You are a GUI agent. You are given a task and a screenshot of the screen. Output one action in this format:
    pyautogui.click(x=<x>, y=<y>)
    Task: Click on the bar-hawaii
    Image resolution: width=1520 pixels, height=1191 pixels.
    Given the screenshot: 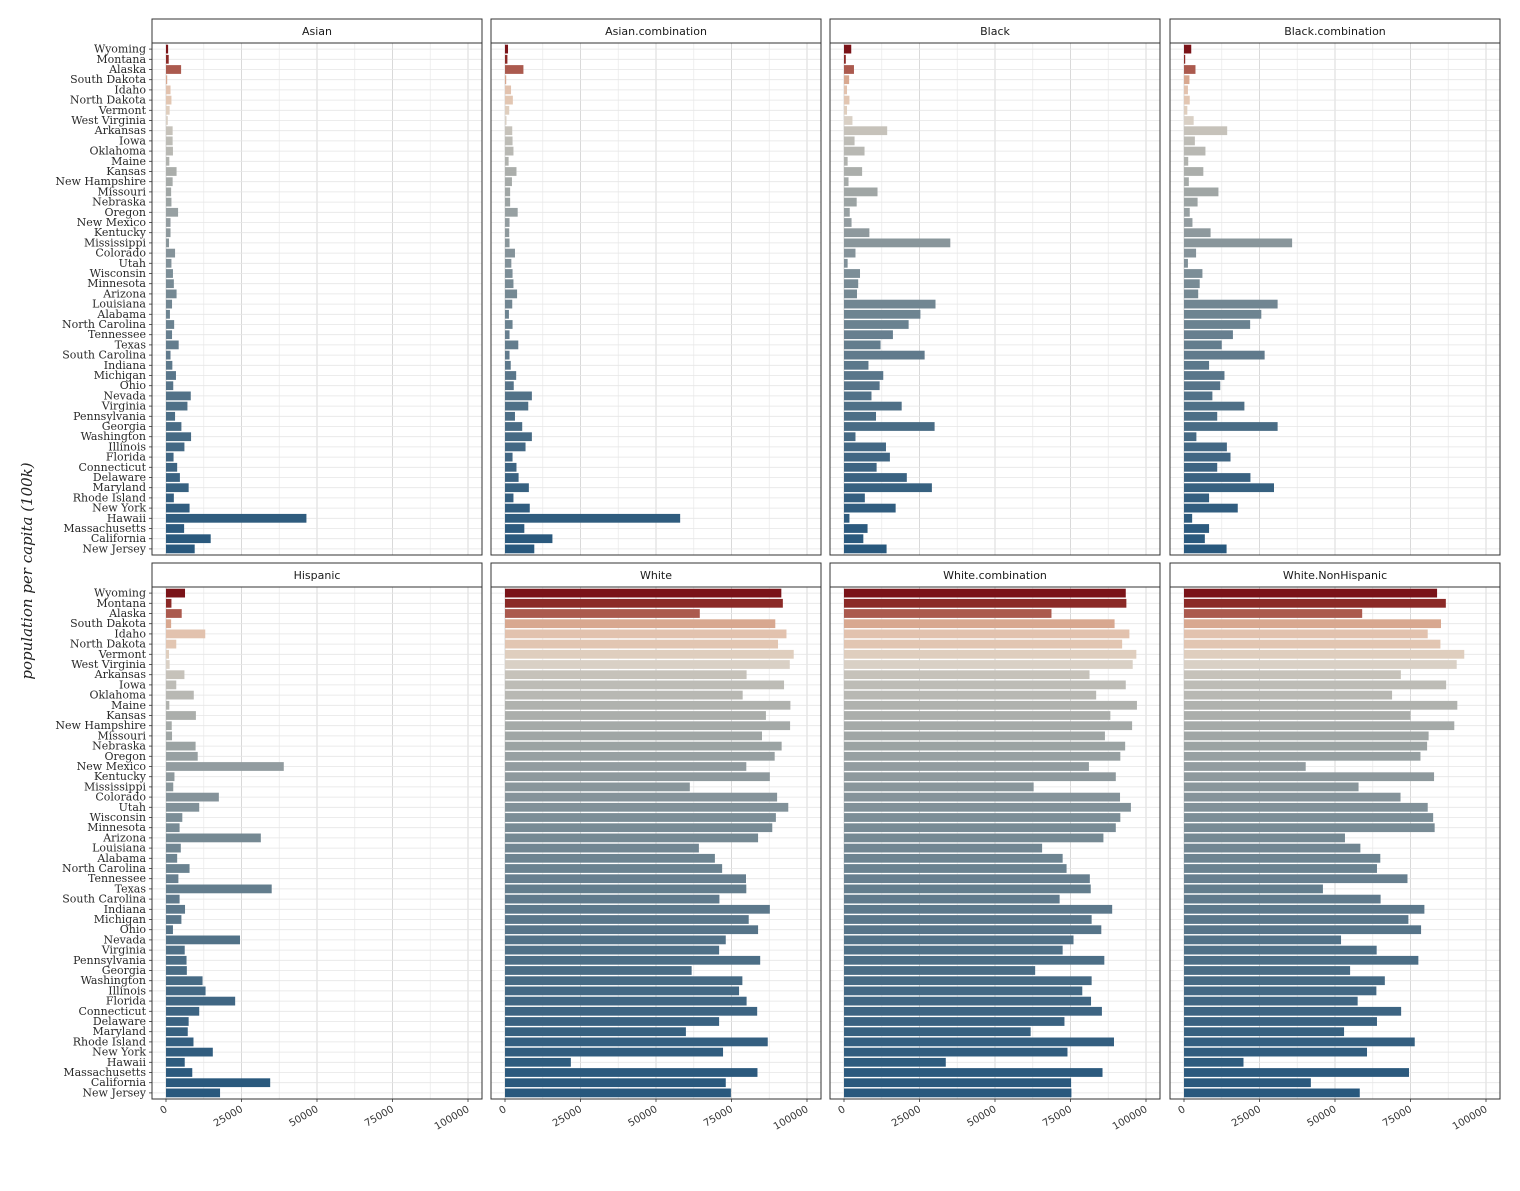 What is the action you would take?
    pyautogui.click(x=1214, y=1062)
    